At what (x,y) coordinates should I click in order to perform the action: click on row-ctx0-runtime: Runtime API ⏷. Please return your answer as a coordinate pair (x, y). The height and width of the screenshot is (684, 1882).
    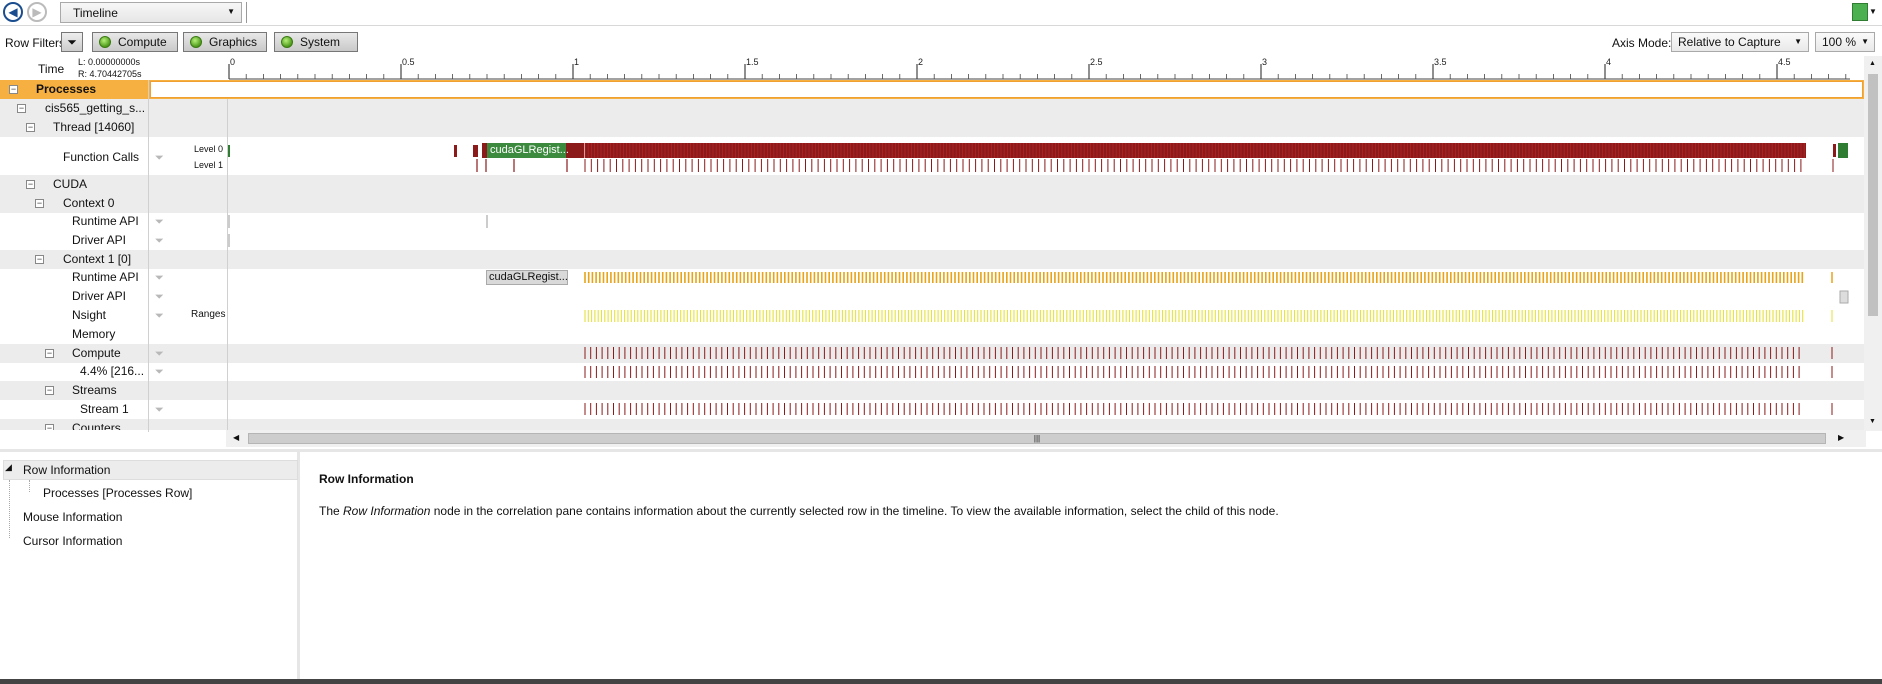
    Looking at the image, I should click on (932, 221).